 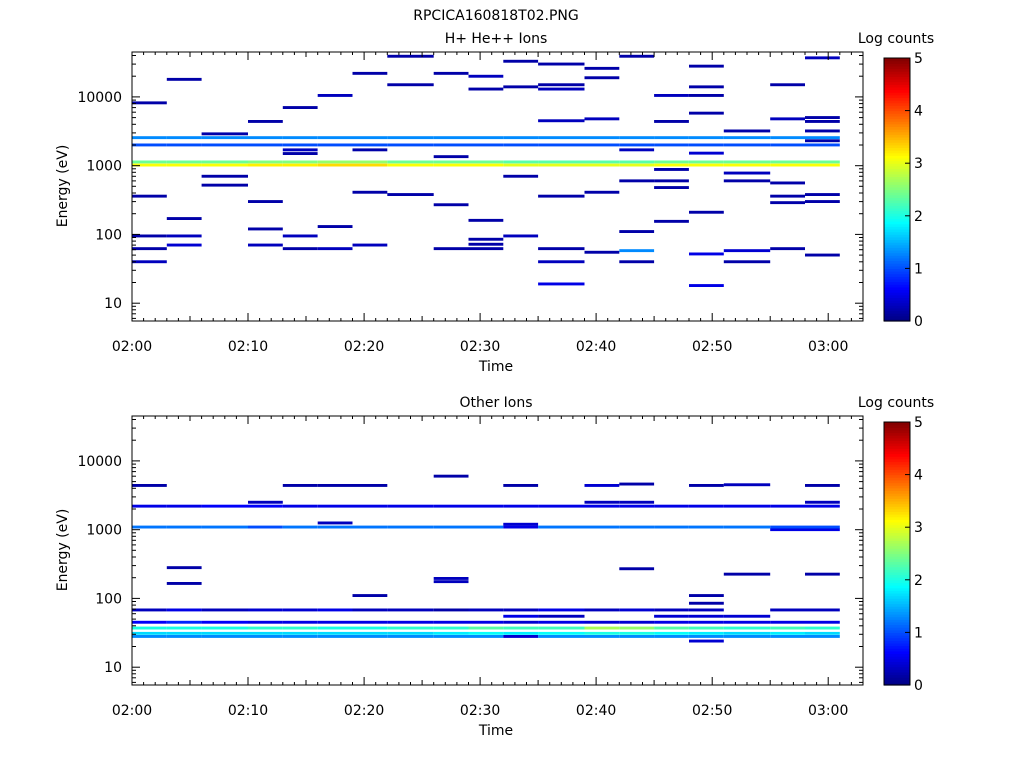 I want to click on x-axis-label: Time, so click(x=495, y=731).